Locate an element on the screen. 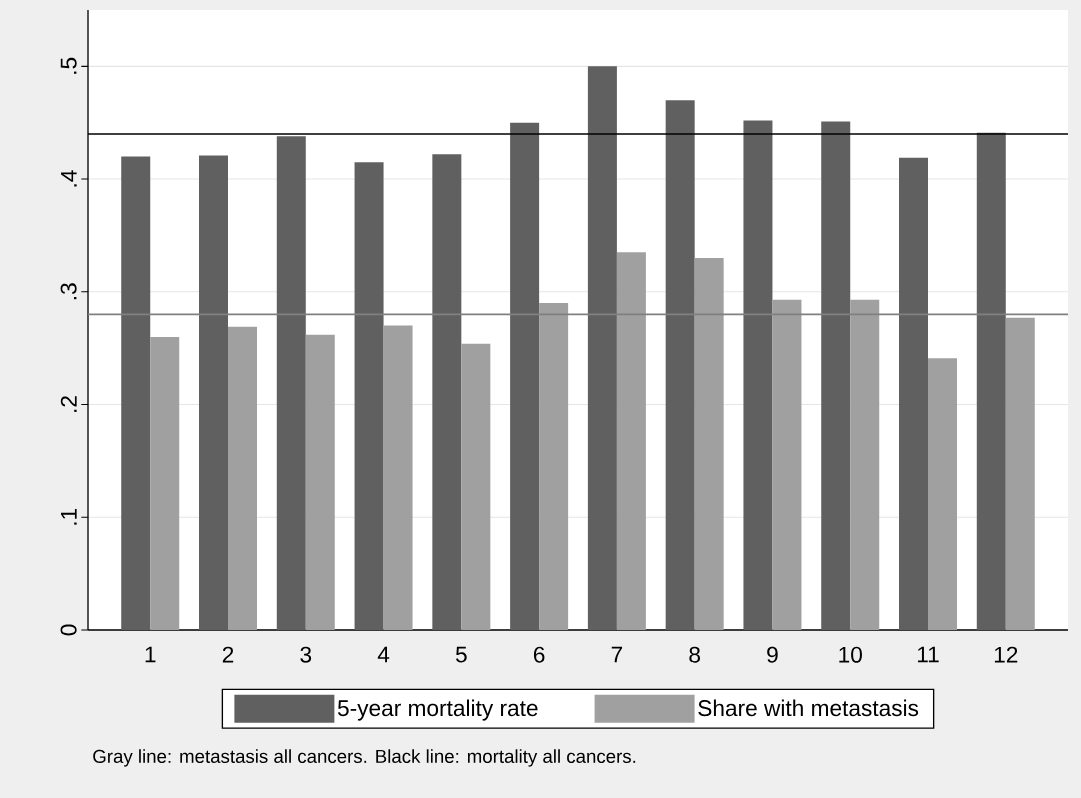 Image resolution: width=1081 pixels, height=798 pixels. x-tick-label: 12 is located at coordinates (1006, 654).